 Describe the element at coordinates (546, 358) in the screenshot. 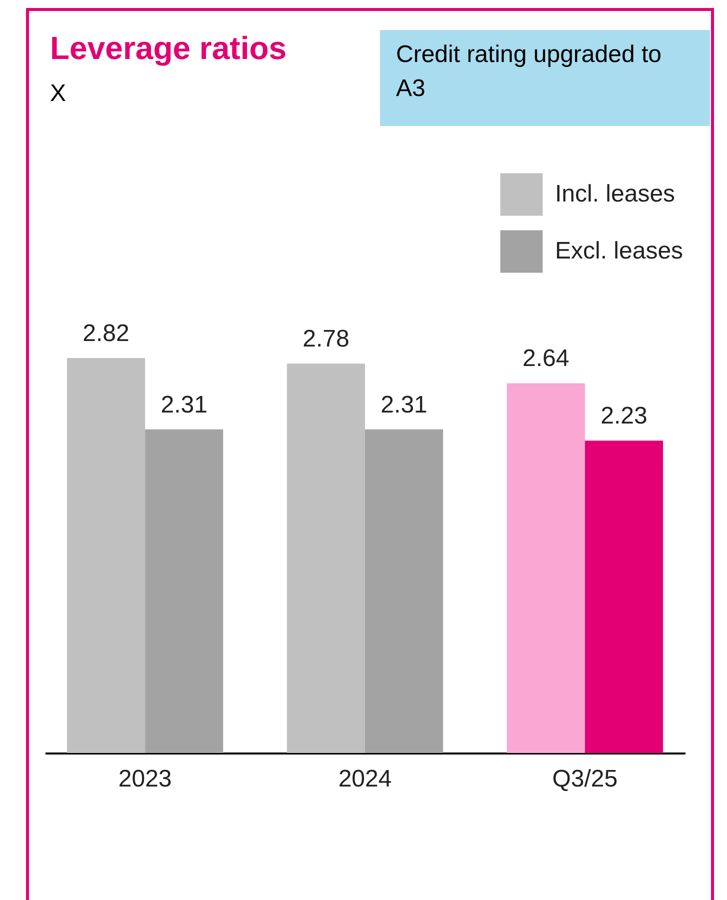

I see `data-label: 2.64` at that location.